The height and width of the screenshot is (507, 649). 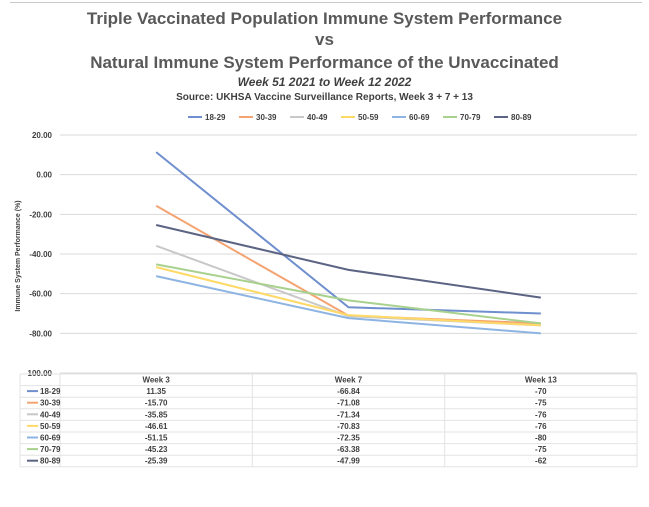 I want to click on table-cell-value: -70, so click(x=541, y=391).